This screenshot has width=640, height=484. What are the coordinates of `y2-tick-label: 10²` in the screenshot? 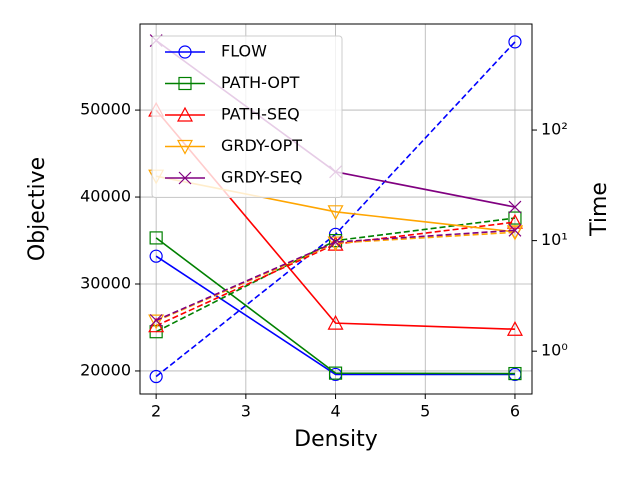 It's located at (554, 129).